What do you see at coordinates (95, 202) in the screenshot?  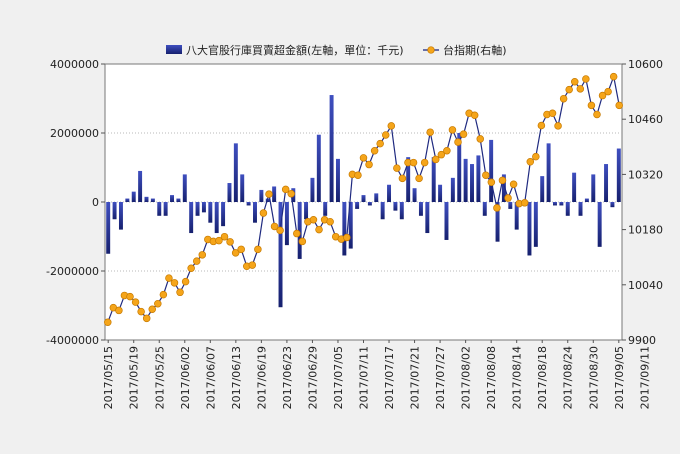 I see `left-tick-label: 0` at bounding box center [95, 202].